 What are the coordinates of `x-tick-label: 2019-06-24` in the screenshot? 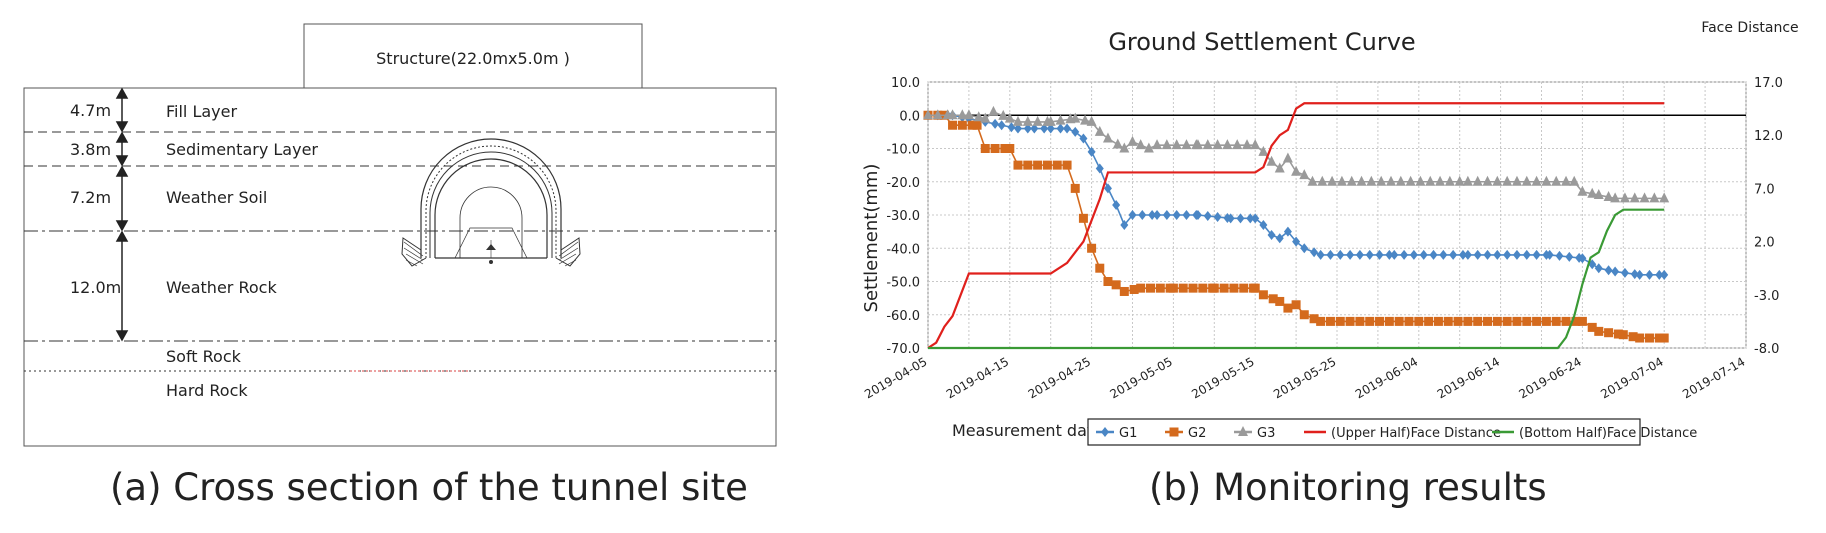 It's located at (1549, 377).